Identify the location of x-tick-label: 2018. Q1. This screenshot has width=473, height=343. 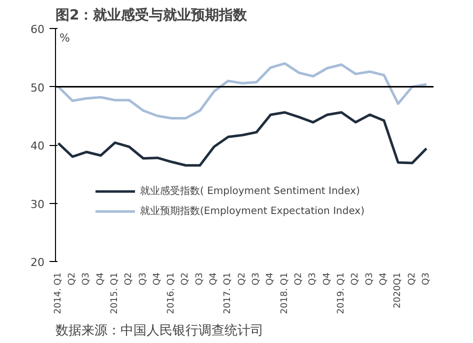
(285, 293).